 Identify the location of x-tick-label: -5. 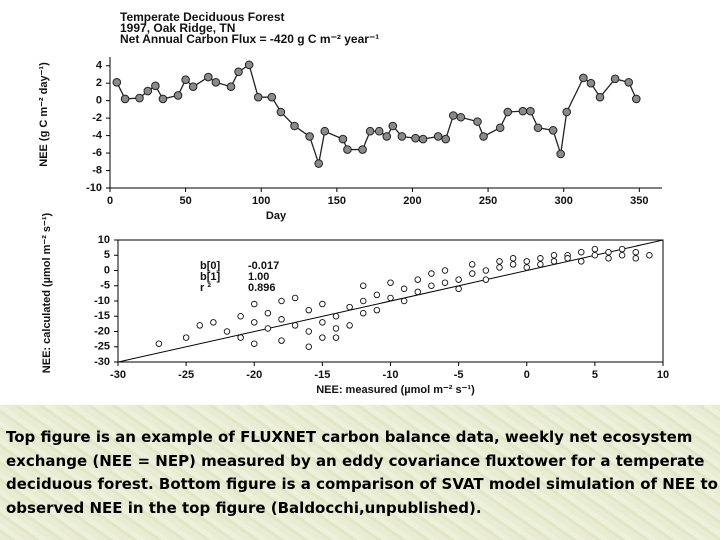
(459, 375).